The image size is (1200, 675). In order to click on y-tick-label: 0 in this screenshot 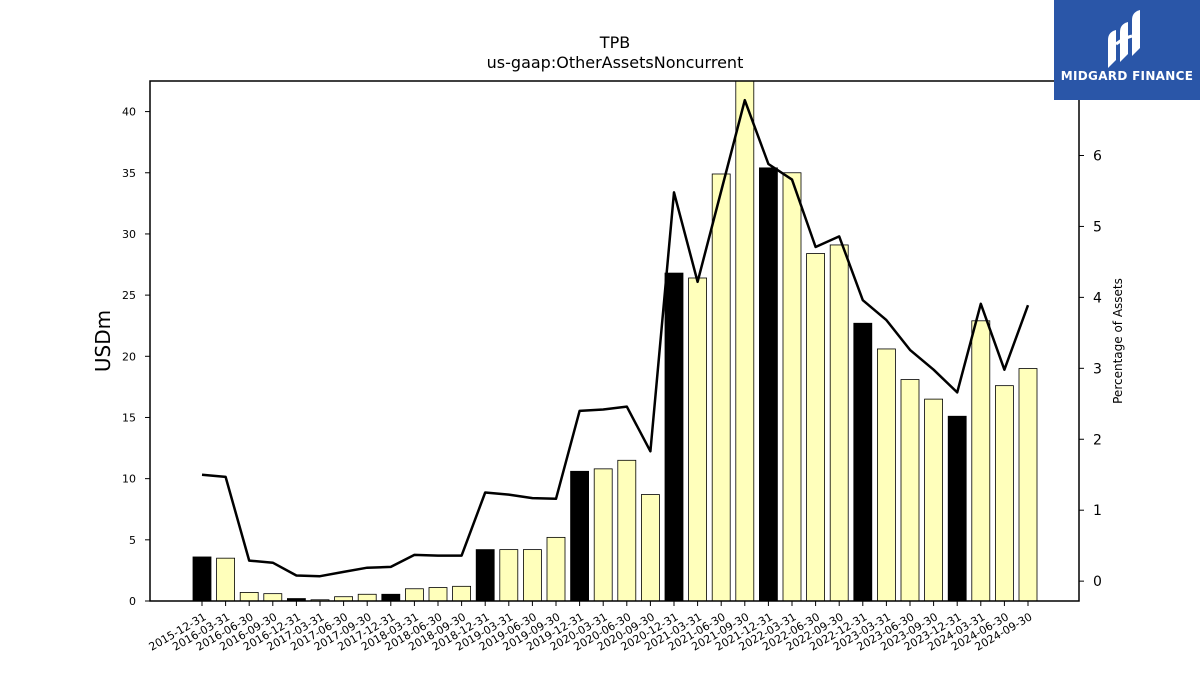, I will do `click(132, 601)`.